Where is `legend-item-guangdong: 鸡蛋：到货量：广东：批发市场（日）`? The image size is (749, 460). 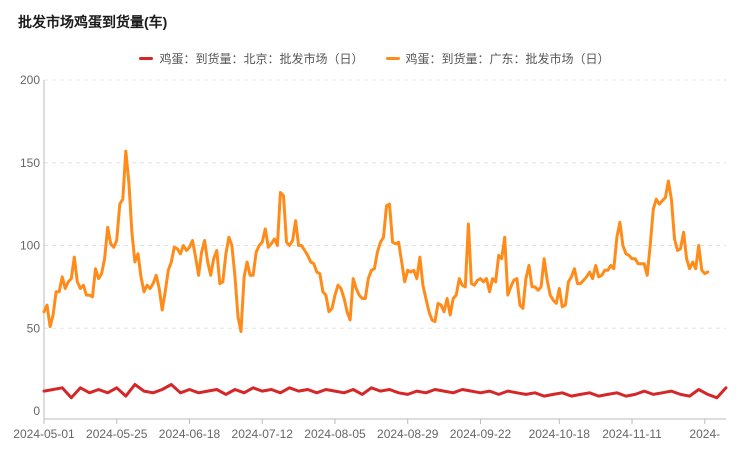 legend-item-guangdong: 鸡蛋：到货量：广东：批发市场（日） is located at coordinates (497, 58).